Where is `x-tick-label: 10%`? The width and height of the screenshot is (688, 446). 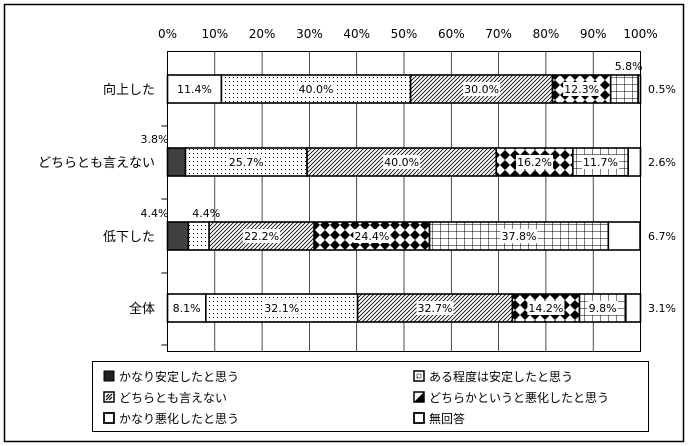
x-tick-label: 10% is located at coordinates (214, 34).